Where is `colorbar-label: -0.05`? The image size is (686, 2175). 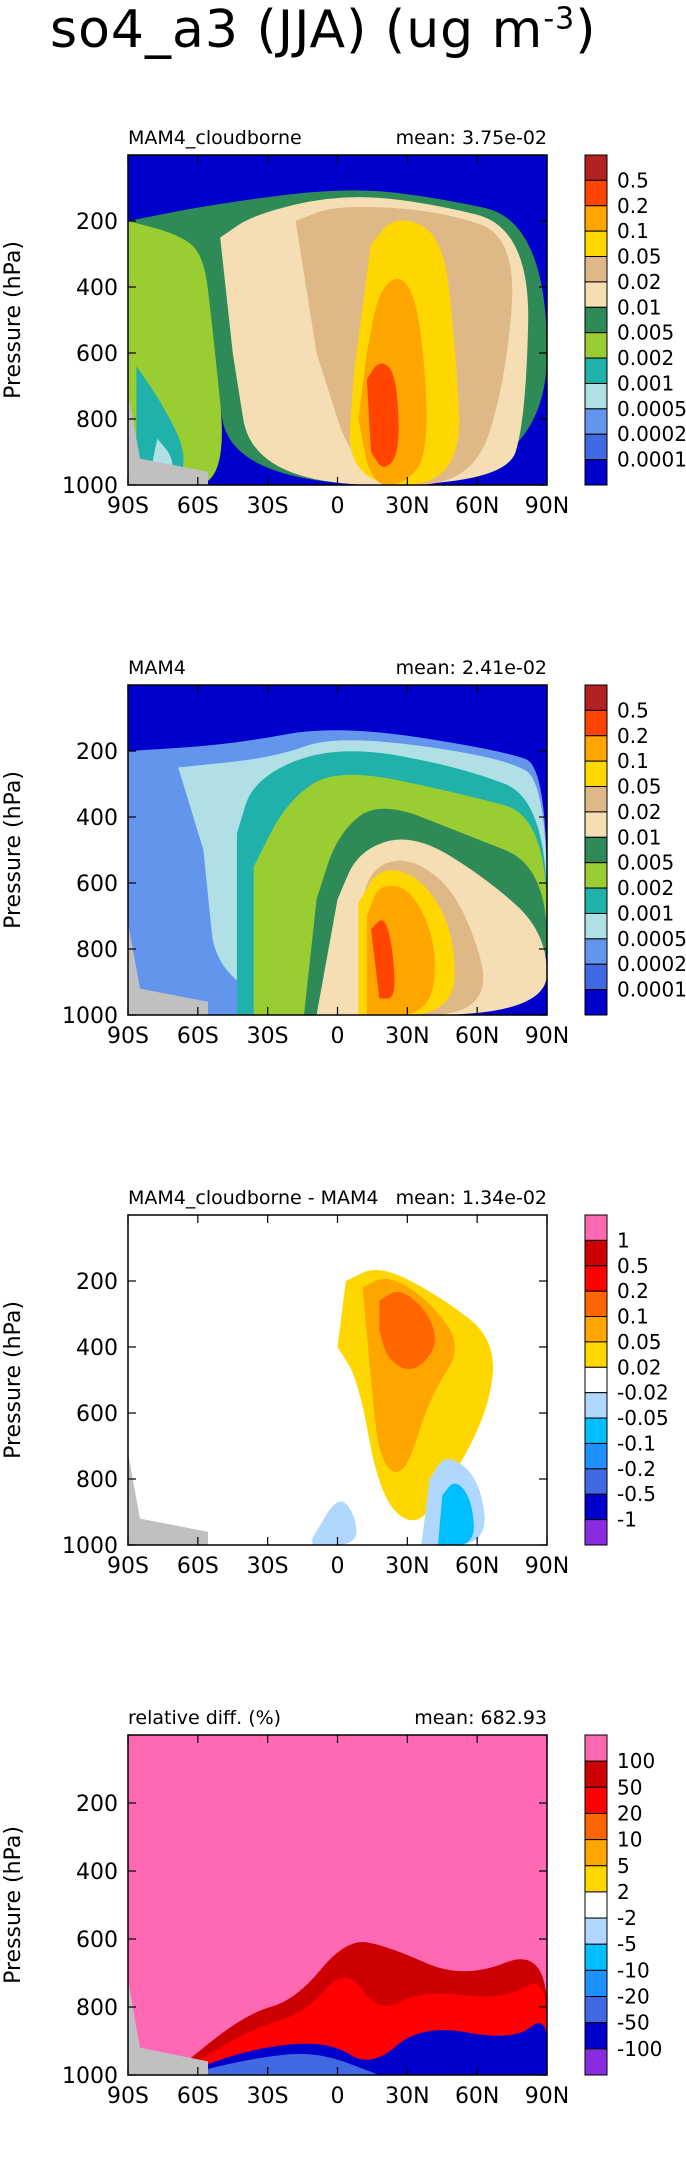
colorbar-label: -0.05 is located at coordinates (643, 1418).